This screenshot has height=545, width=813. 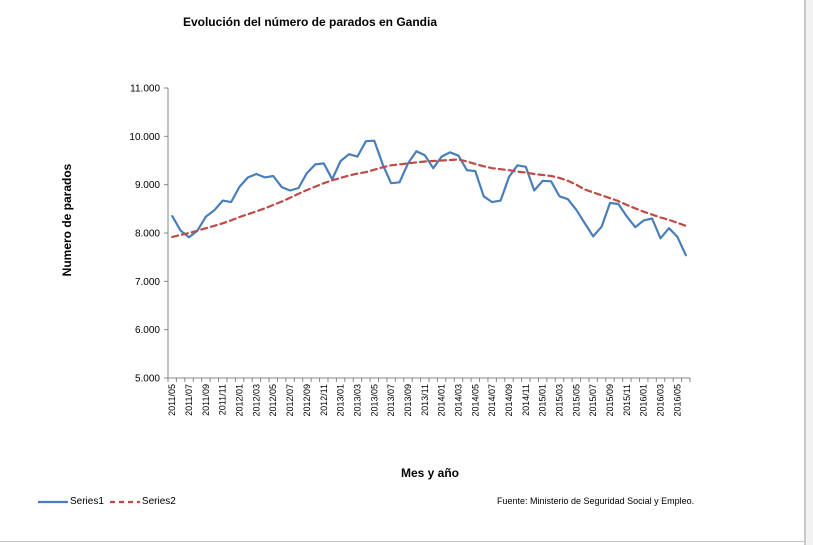 What do you see at coordinates (71, 501) in the screenshot?
I see `legend-item-series1: Series1` at bounding box center [71, 501].